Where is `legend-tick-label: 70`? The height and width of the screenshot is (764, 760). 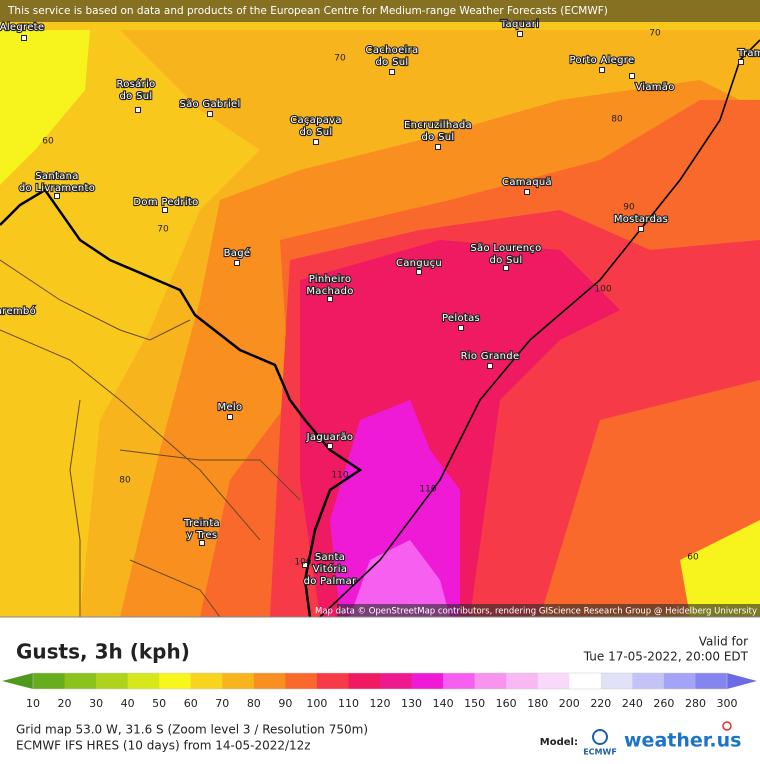 legend-tick-label: 70 is located at coordinates (222, 703).